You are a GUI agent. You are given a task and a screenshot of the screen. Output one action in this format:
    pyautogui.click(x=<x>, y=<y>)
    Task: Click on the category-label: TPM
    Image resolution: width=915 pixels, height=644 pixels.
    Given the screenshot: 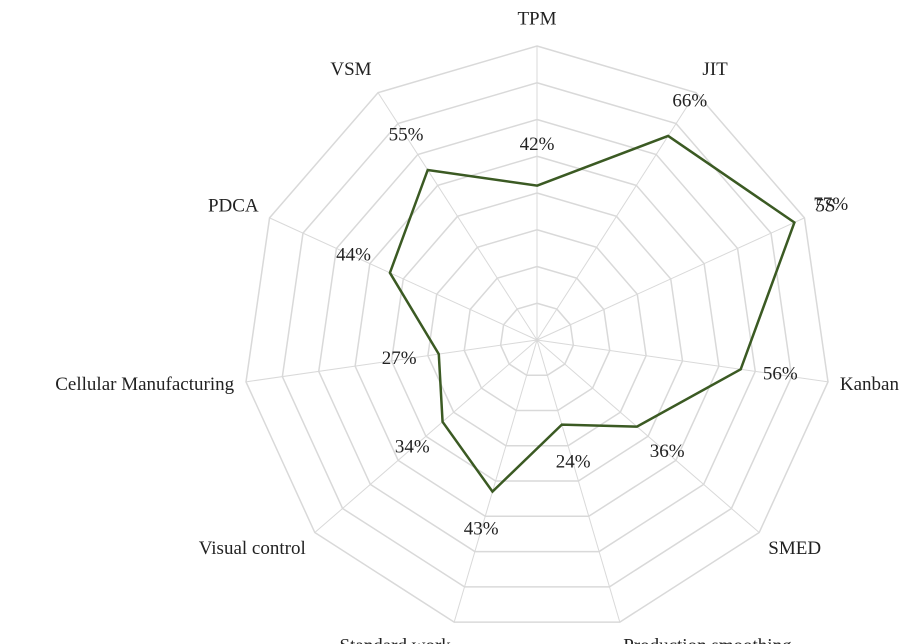 What is the action you would take?
    pyautogui.click(x=536, y=18)
    